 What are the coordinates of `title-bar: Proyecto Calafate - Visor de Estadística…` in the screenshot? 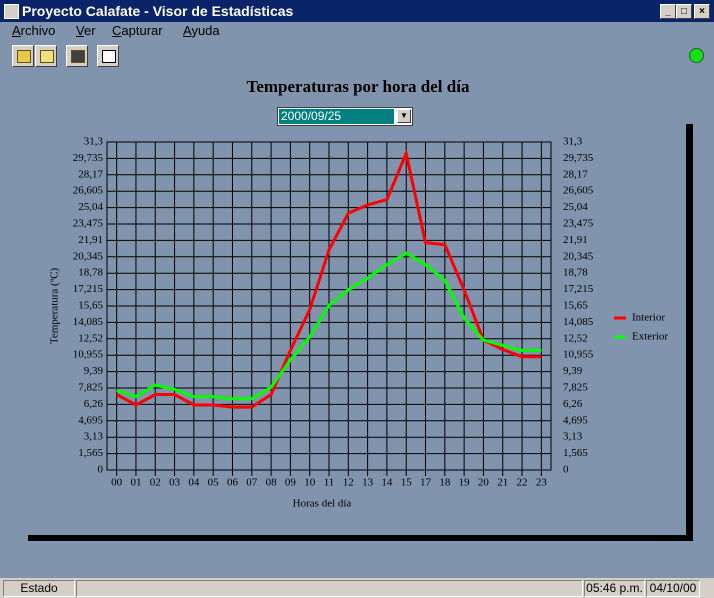 It's located at (357, 11).